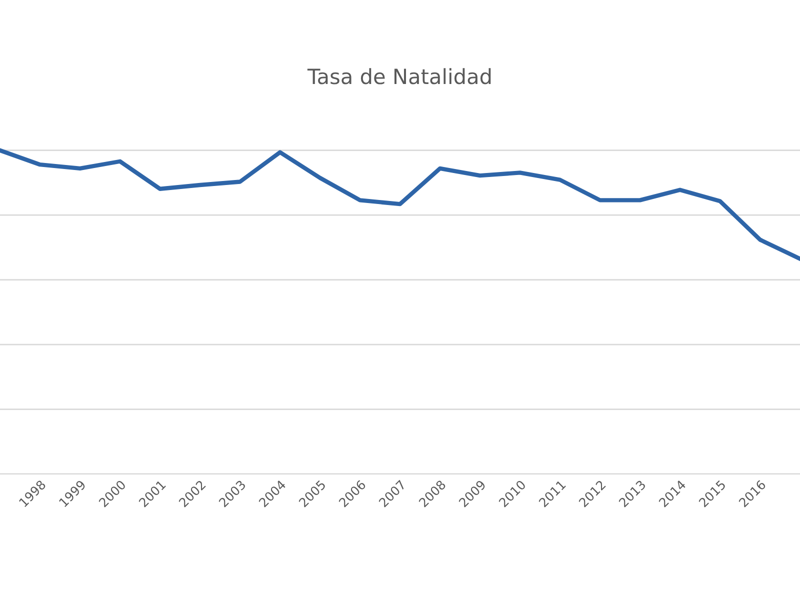 The width and height of the screenshot is (800, 600). I want to click on chart-title: Tasa de Natalidad, so click(399, 76).